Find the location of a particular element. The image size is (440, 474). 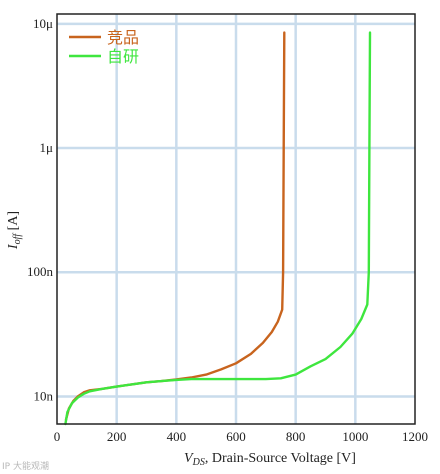

x-axis-title: VDS, Drain-Source Voltage [V] is located at coordinates (270, 459).